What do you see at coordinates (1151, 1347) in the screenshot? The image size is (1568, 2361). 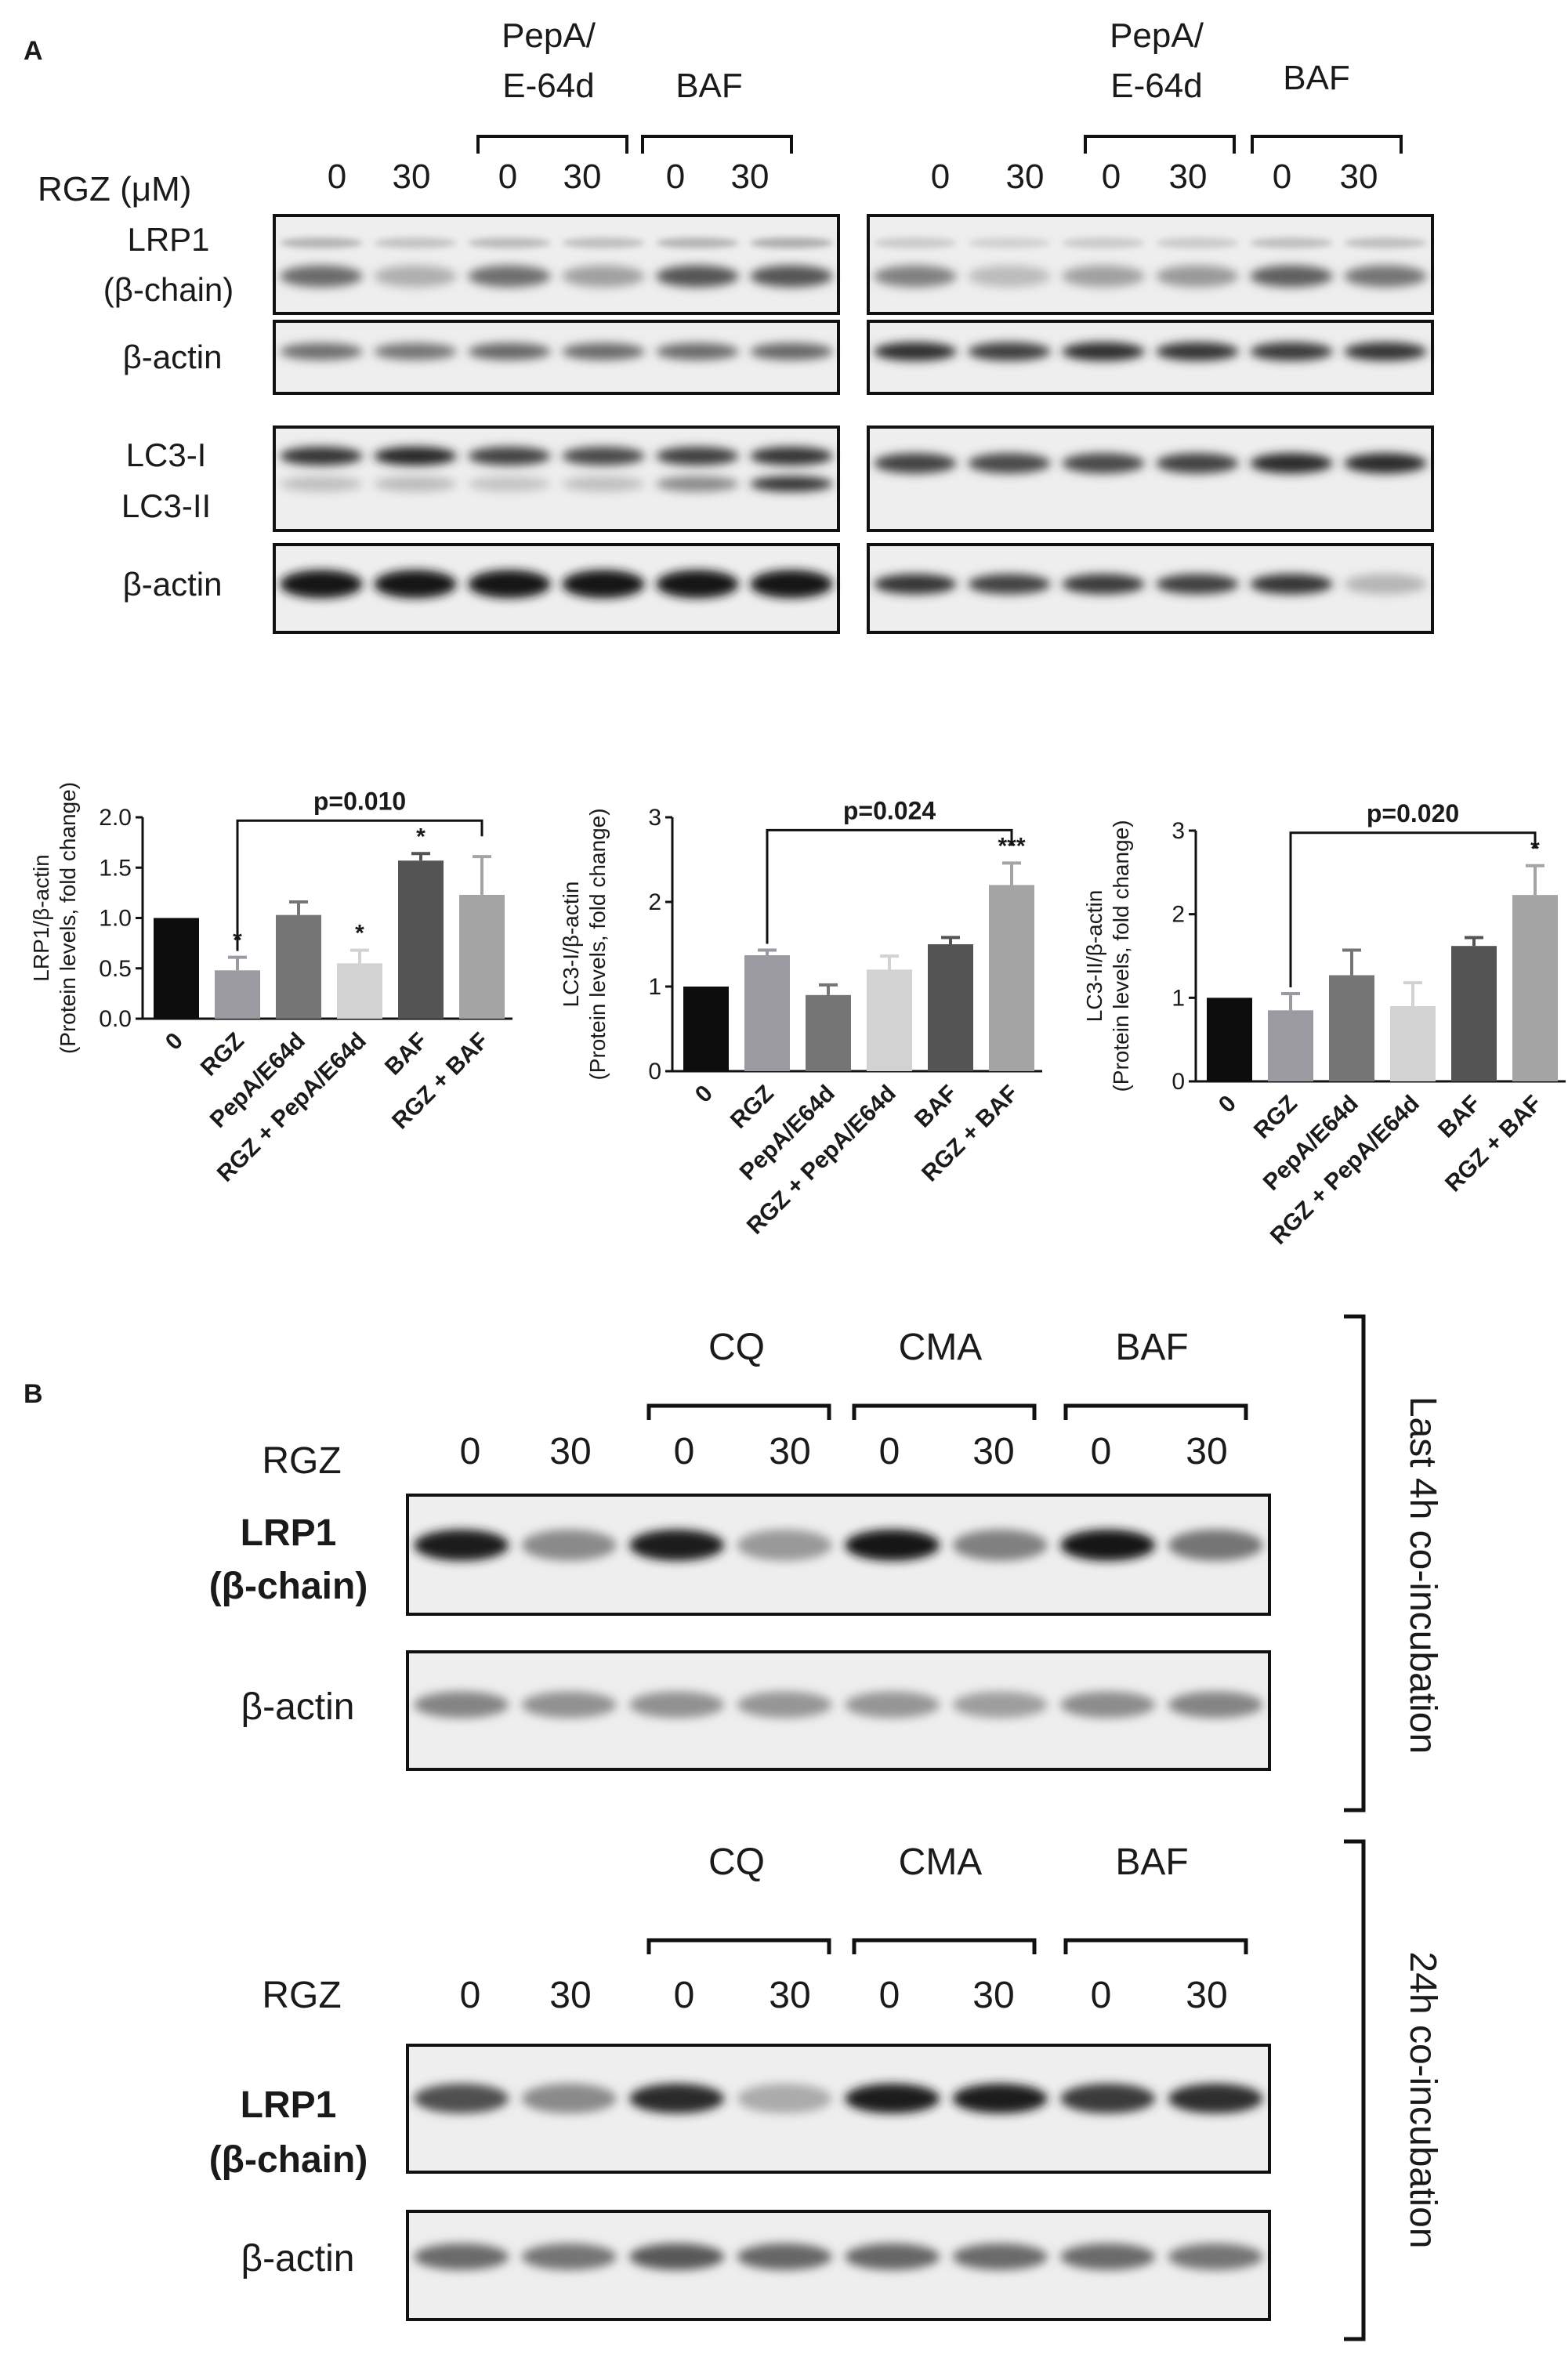 I see `group-baf: BAF` at bounding box center [1151, 1347].